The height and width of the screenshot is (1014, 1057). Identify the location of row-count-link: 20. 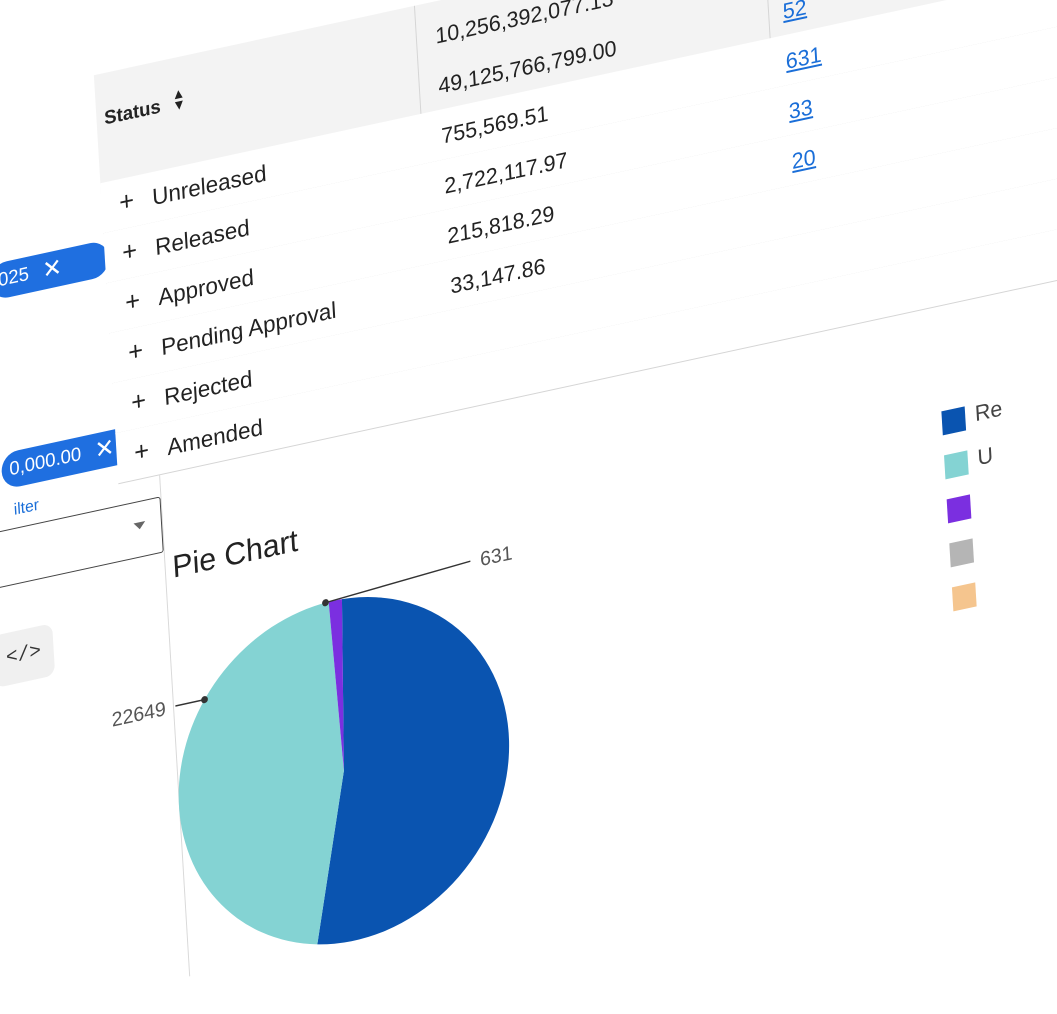
(804, 159).